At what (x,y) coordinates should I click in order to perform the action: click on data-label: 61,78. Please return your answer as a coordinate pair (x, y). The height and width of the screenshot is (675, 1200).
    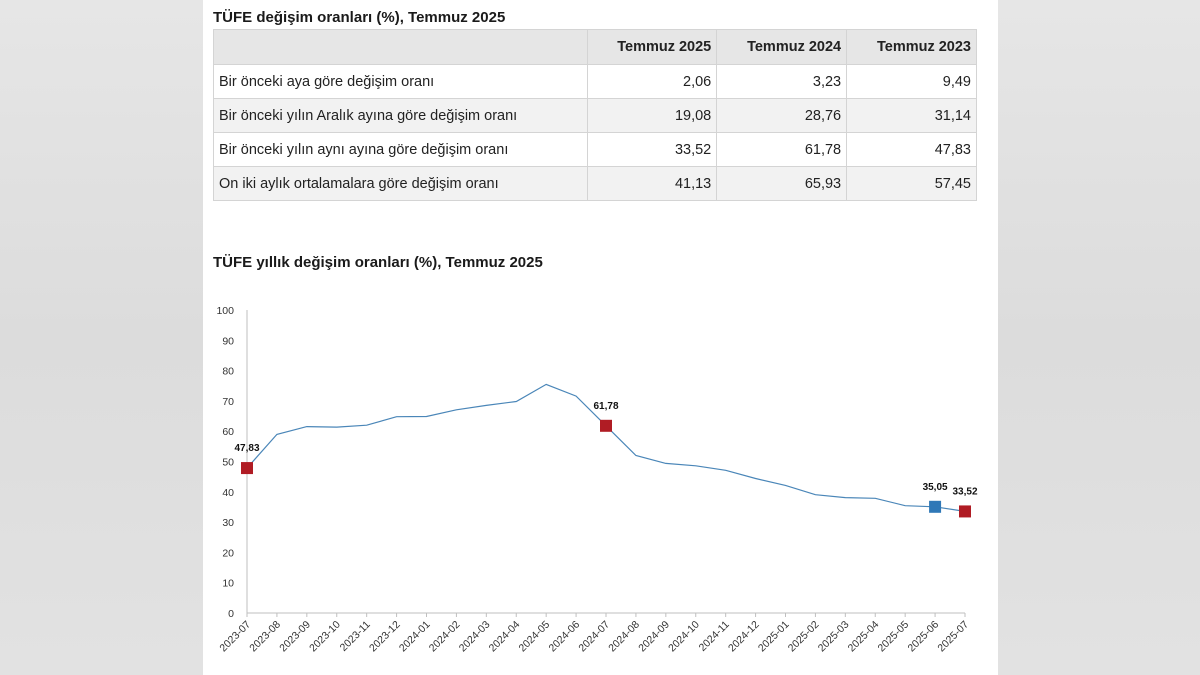
    Looking at the image, I should click on (605, 406).